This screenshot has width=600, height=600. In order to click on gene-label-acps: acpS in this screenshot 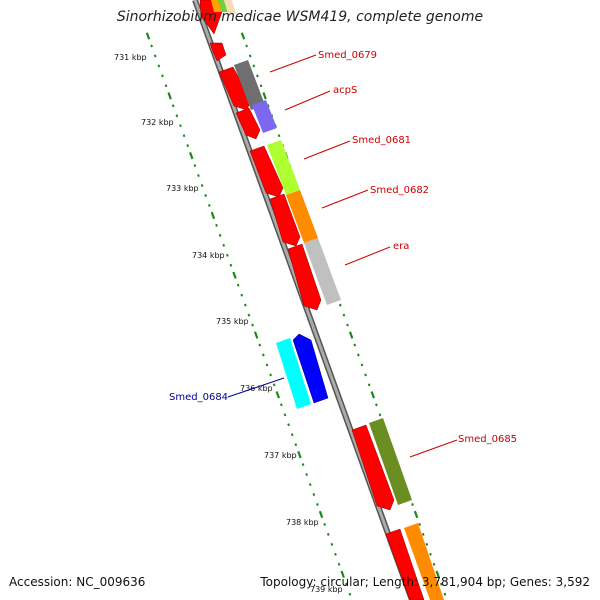, I will do `click(345, 90)`.